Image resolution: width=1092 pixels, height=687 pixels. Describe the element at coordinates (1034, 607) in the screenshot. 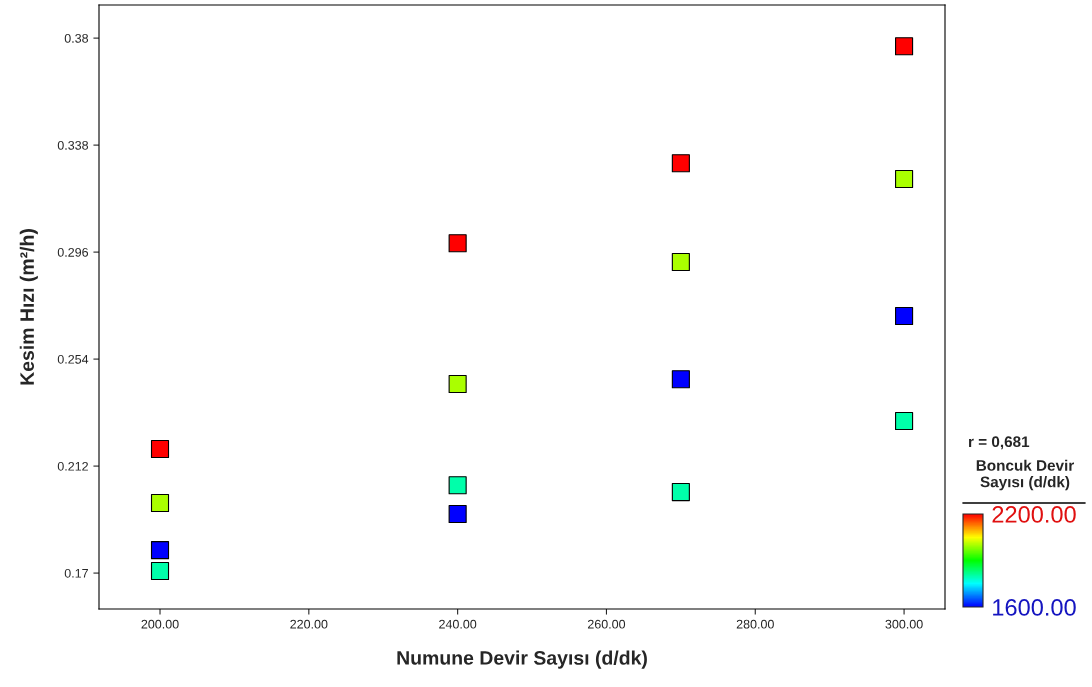

I see `color-bar-label: 1600.00` at that location.